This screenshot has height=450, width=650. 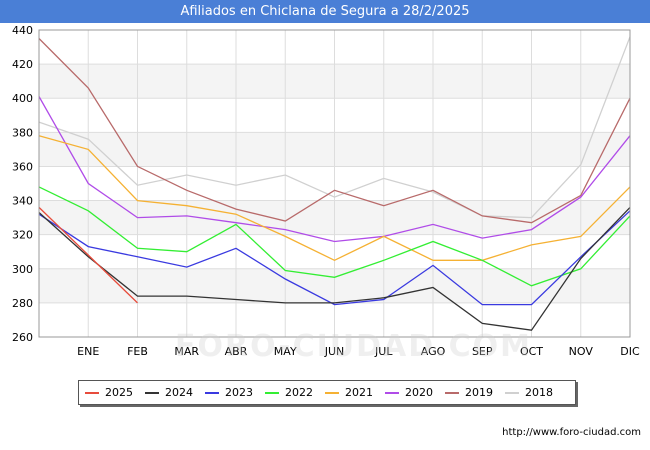 I want to click on x-tick-label: ENE, so click(x=88, y=351).